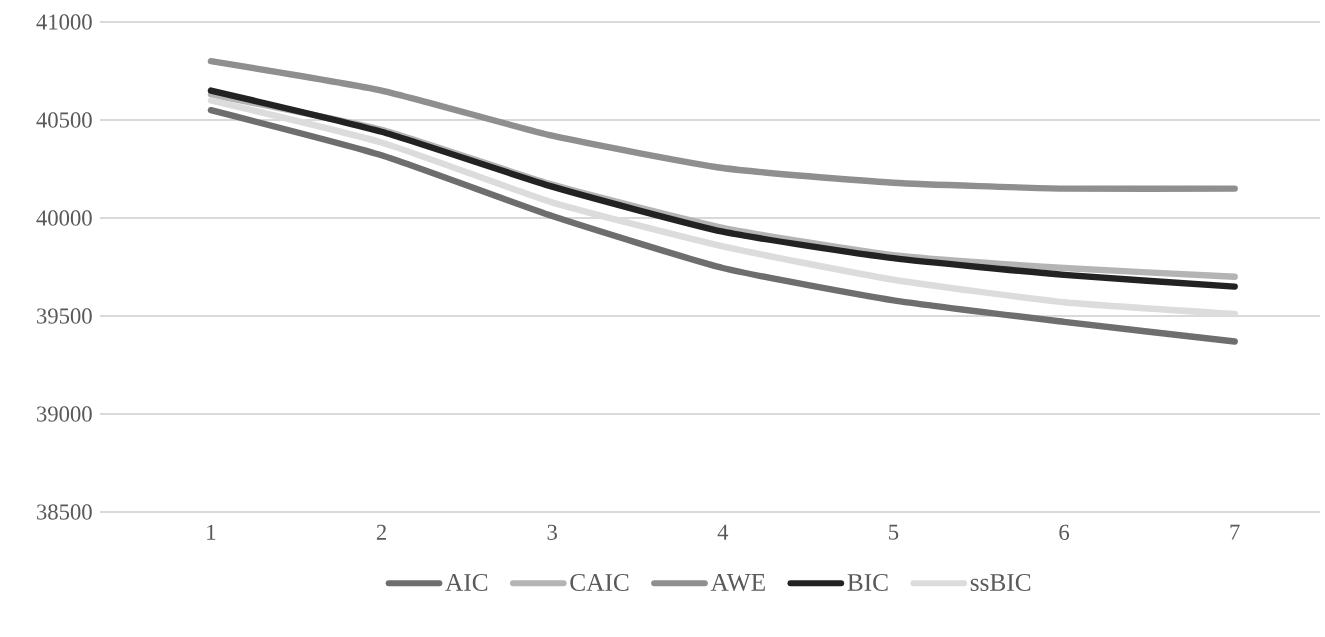 The height and width of the screenshot is (637, 1325). I want to click on x-tick-label: 2, so click(381, 532).